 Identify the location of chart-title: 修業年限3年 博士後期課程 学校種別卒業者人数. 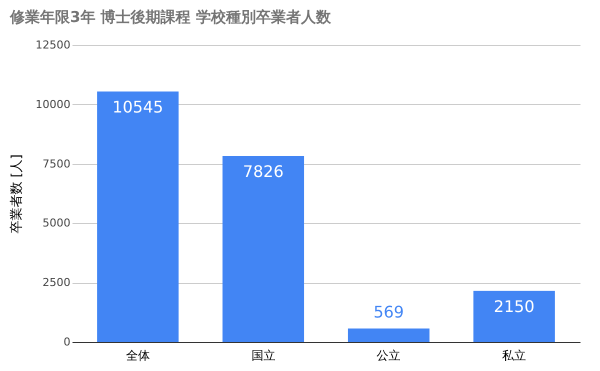
(170, 17).